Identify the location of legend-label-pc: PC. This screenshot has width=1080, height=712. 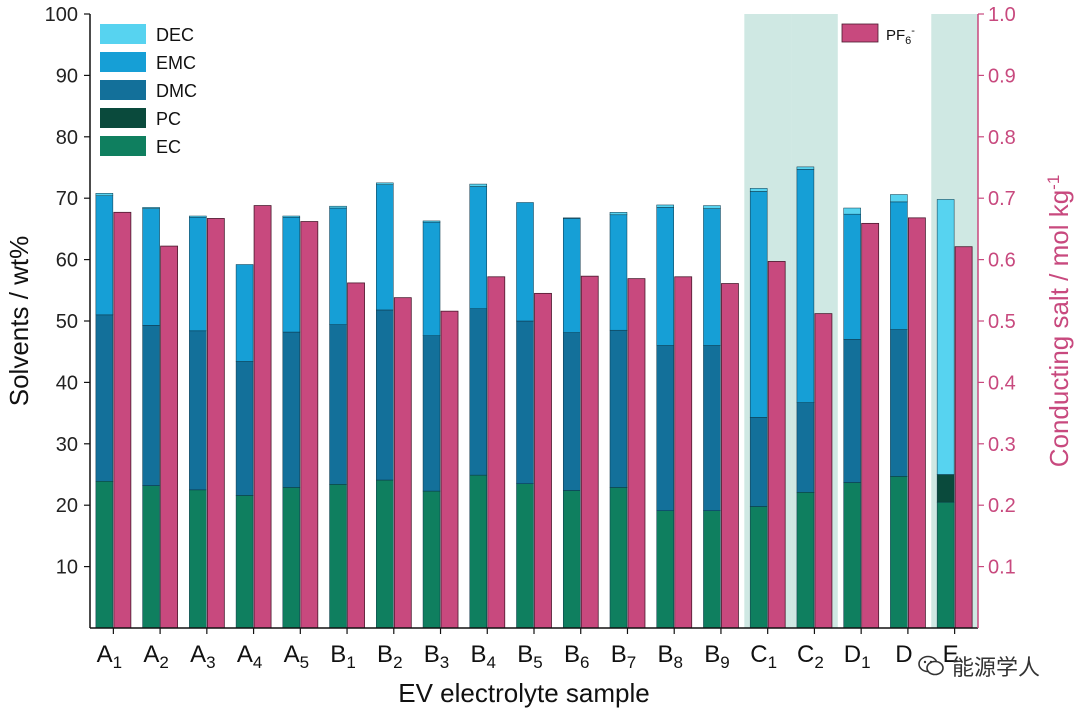
(168, 119).